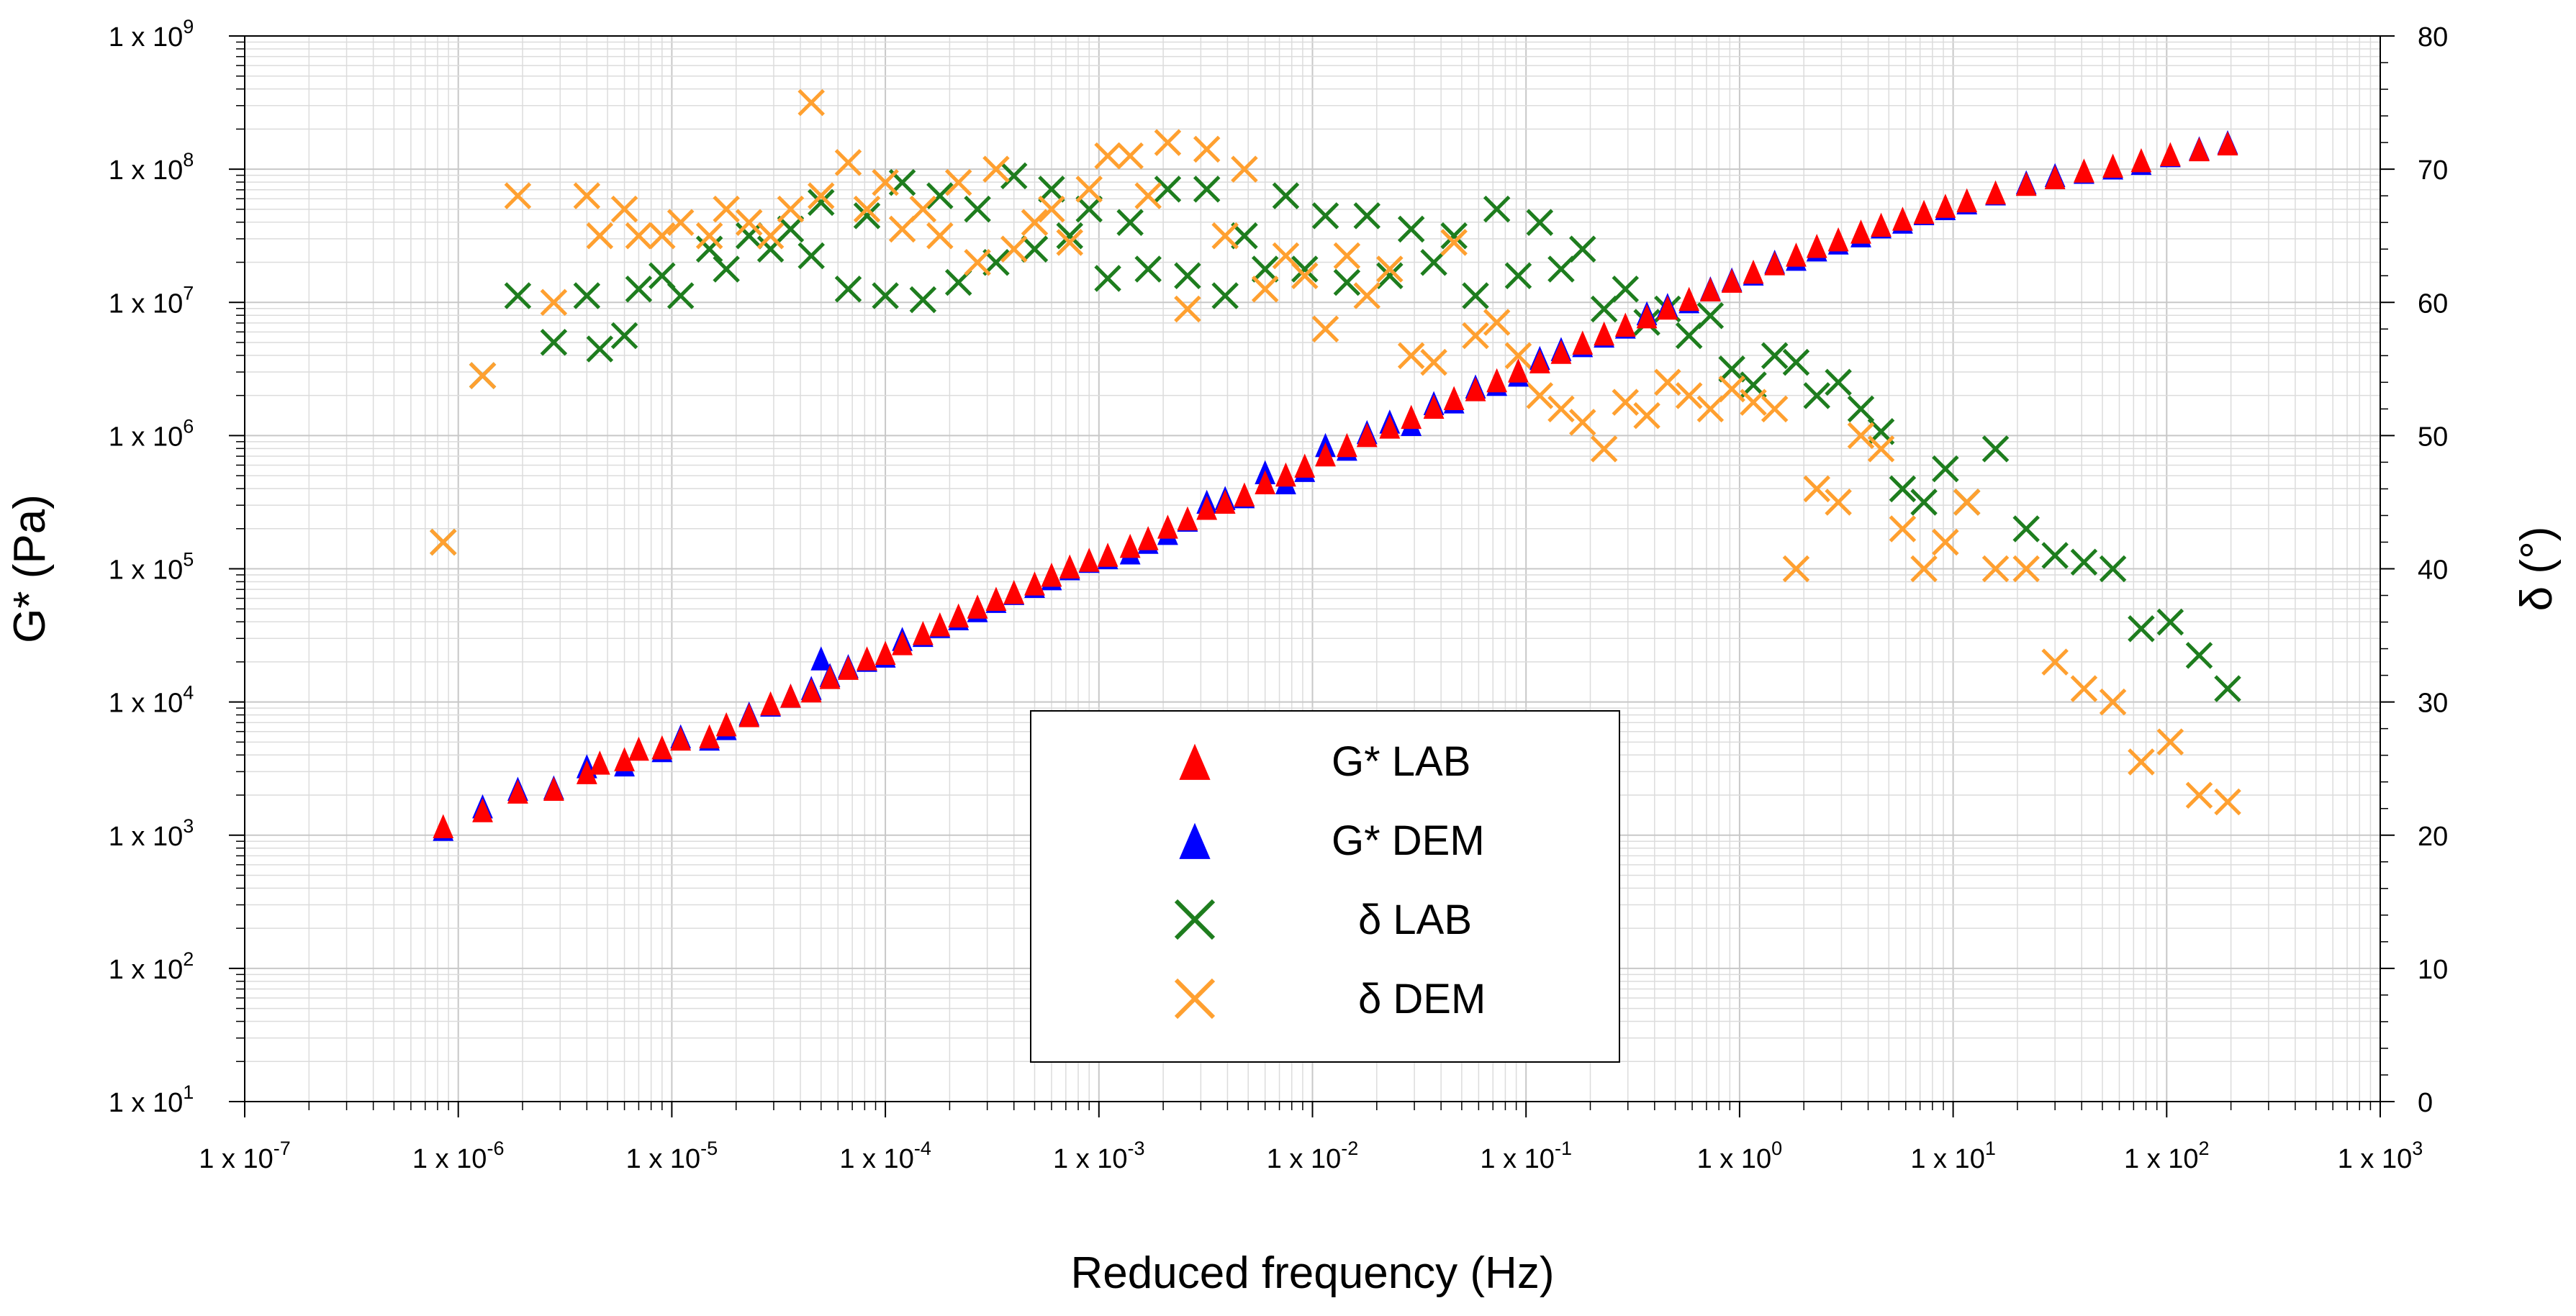  I want to click on y-tick-label: 1 x 10², so click(152, 966).